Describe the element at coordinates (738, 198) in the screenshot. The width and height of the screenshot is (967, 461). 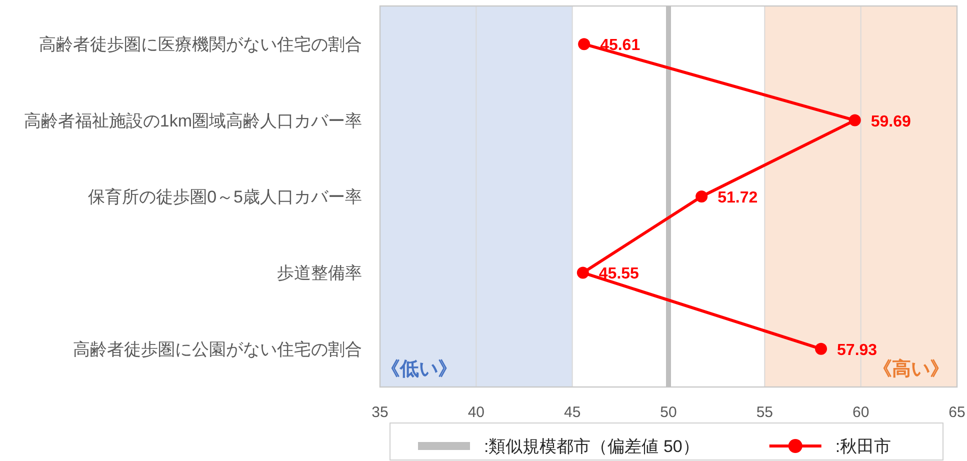
I see `data-label: 51.72` at that location.